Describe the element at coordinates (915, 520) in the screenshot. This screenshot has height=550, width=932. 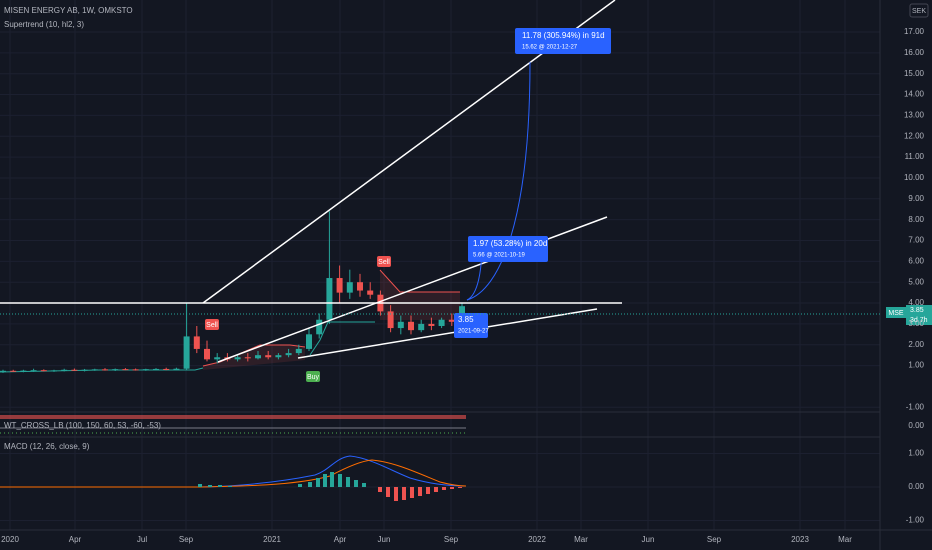
I see `macd-tick-label: -1.00` at that location.